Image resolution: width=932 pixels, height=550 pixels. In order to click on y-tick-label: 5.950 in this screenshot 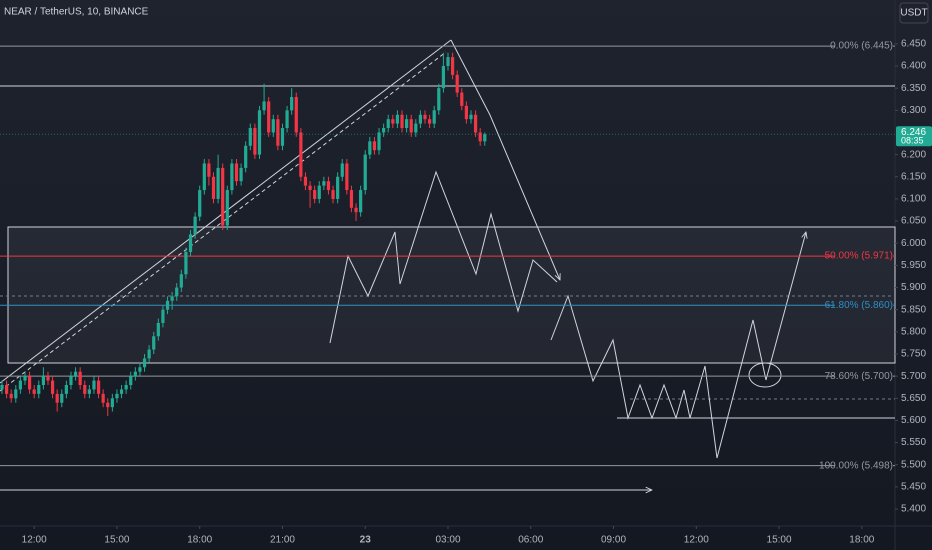, I will do `click(913, 265)`.